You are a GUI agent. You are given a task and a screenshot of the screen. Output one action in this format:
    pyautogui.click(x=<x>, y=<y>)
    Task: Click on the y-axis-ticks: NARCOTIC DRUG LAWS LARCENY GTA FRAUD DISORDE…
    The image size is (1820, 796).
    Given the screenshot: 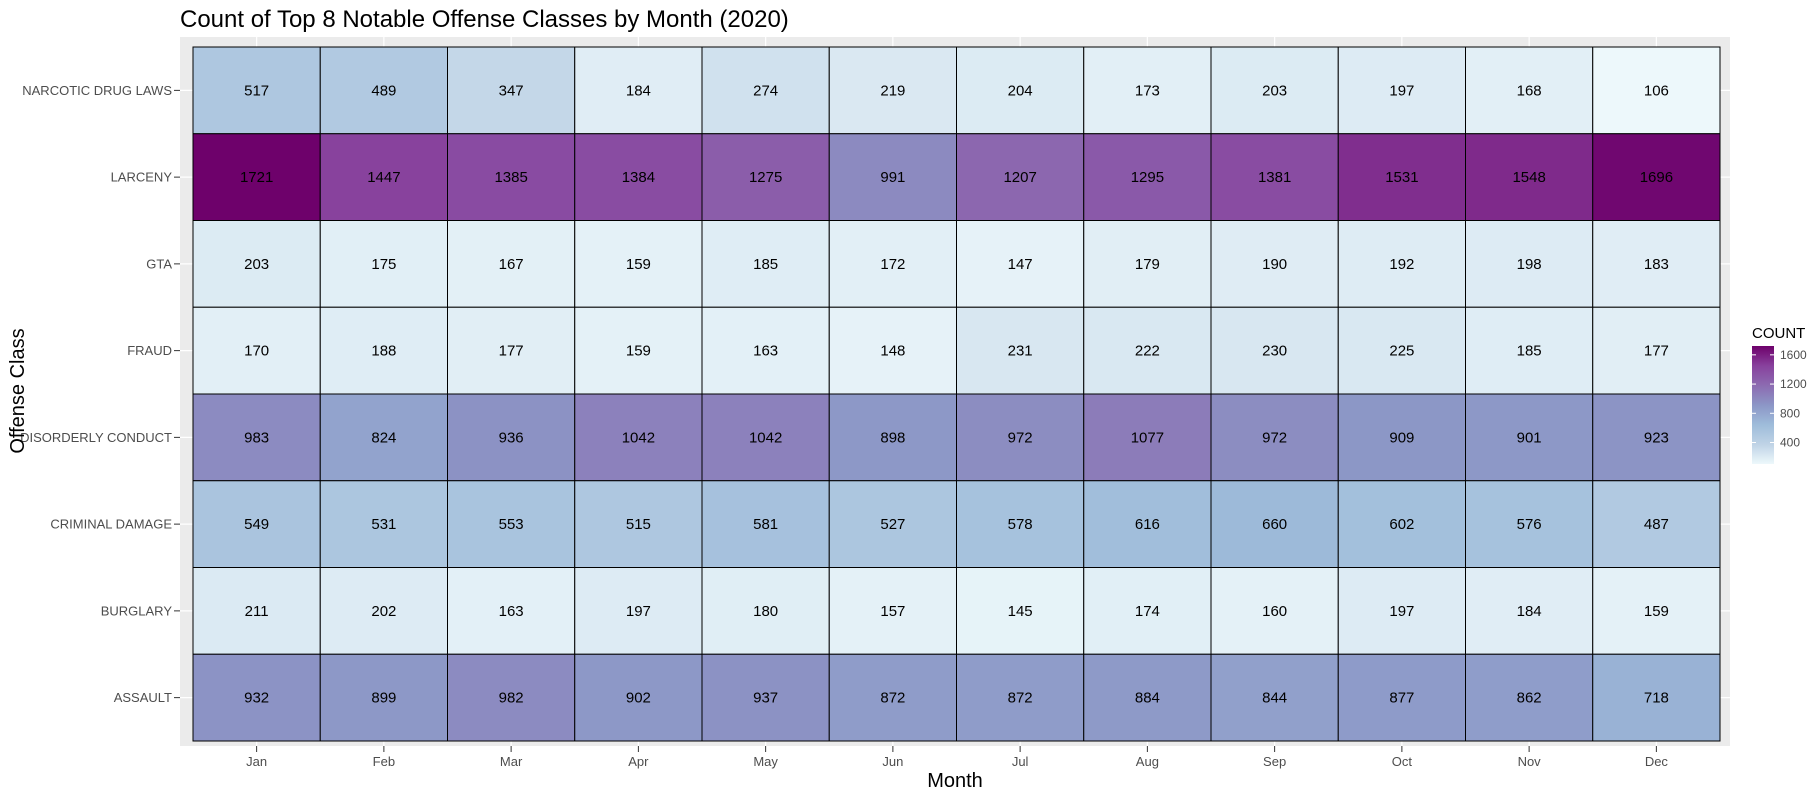 What is the action you would take?
    pyautogui.click(x=100, y=394)
    